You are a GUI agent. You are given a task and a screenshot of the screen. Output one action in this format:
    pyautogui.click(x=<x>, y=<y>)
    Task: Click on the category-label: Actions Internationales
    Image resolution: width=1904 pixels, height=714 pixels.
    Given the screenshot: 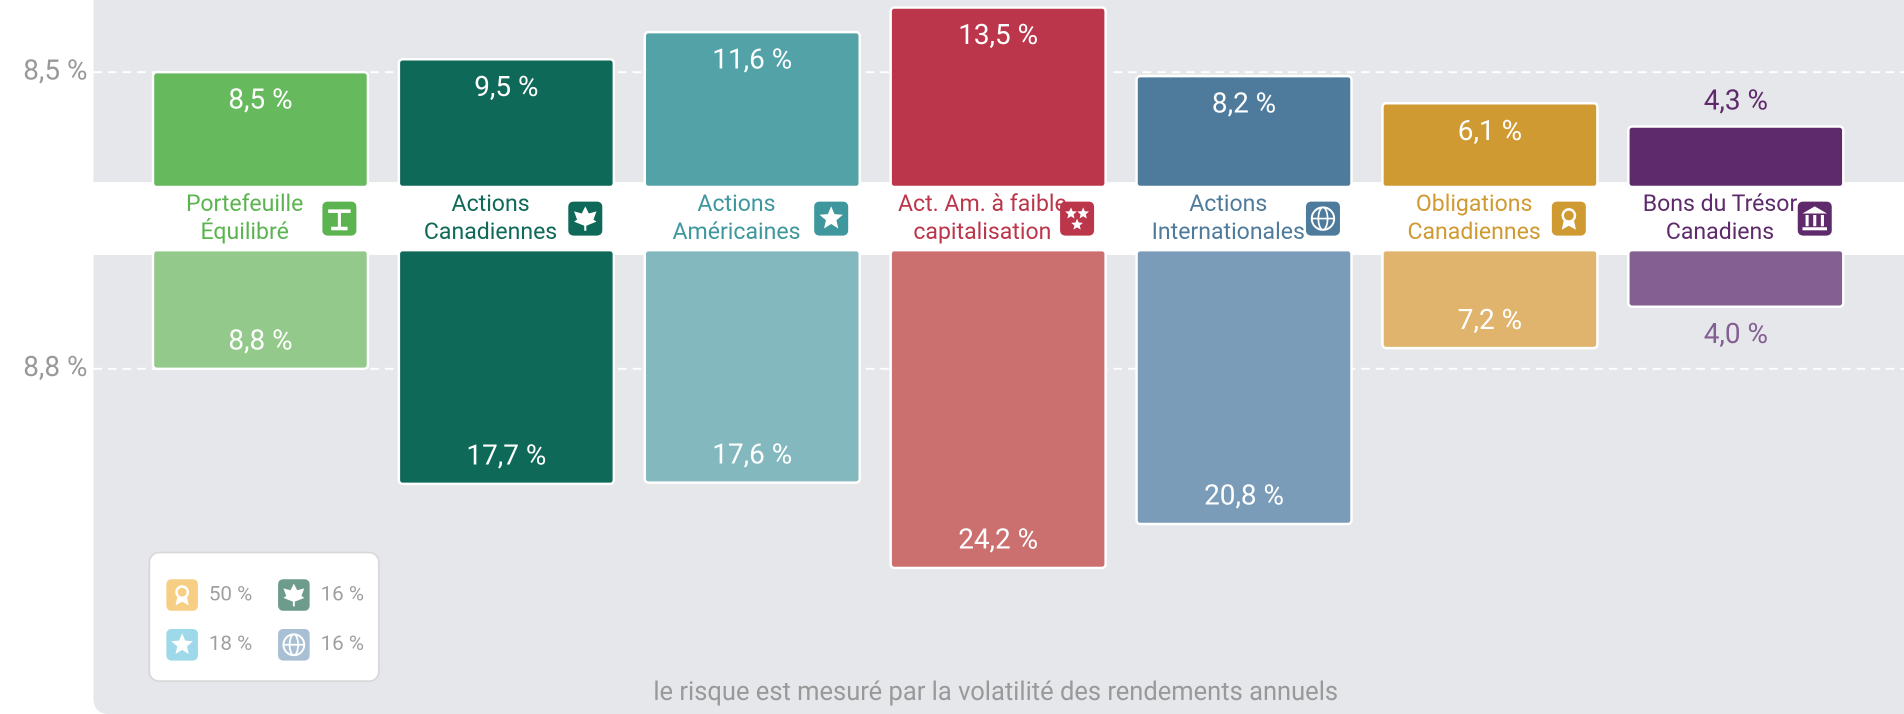 What is the action you would take?
    pyautogui.click(x=1228, y=217)
    